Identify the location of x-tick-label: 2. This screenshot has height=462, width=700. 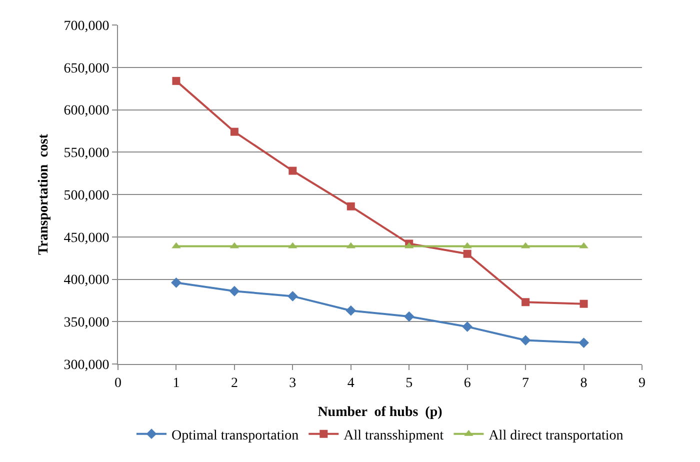
(234, 383).